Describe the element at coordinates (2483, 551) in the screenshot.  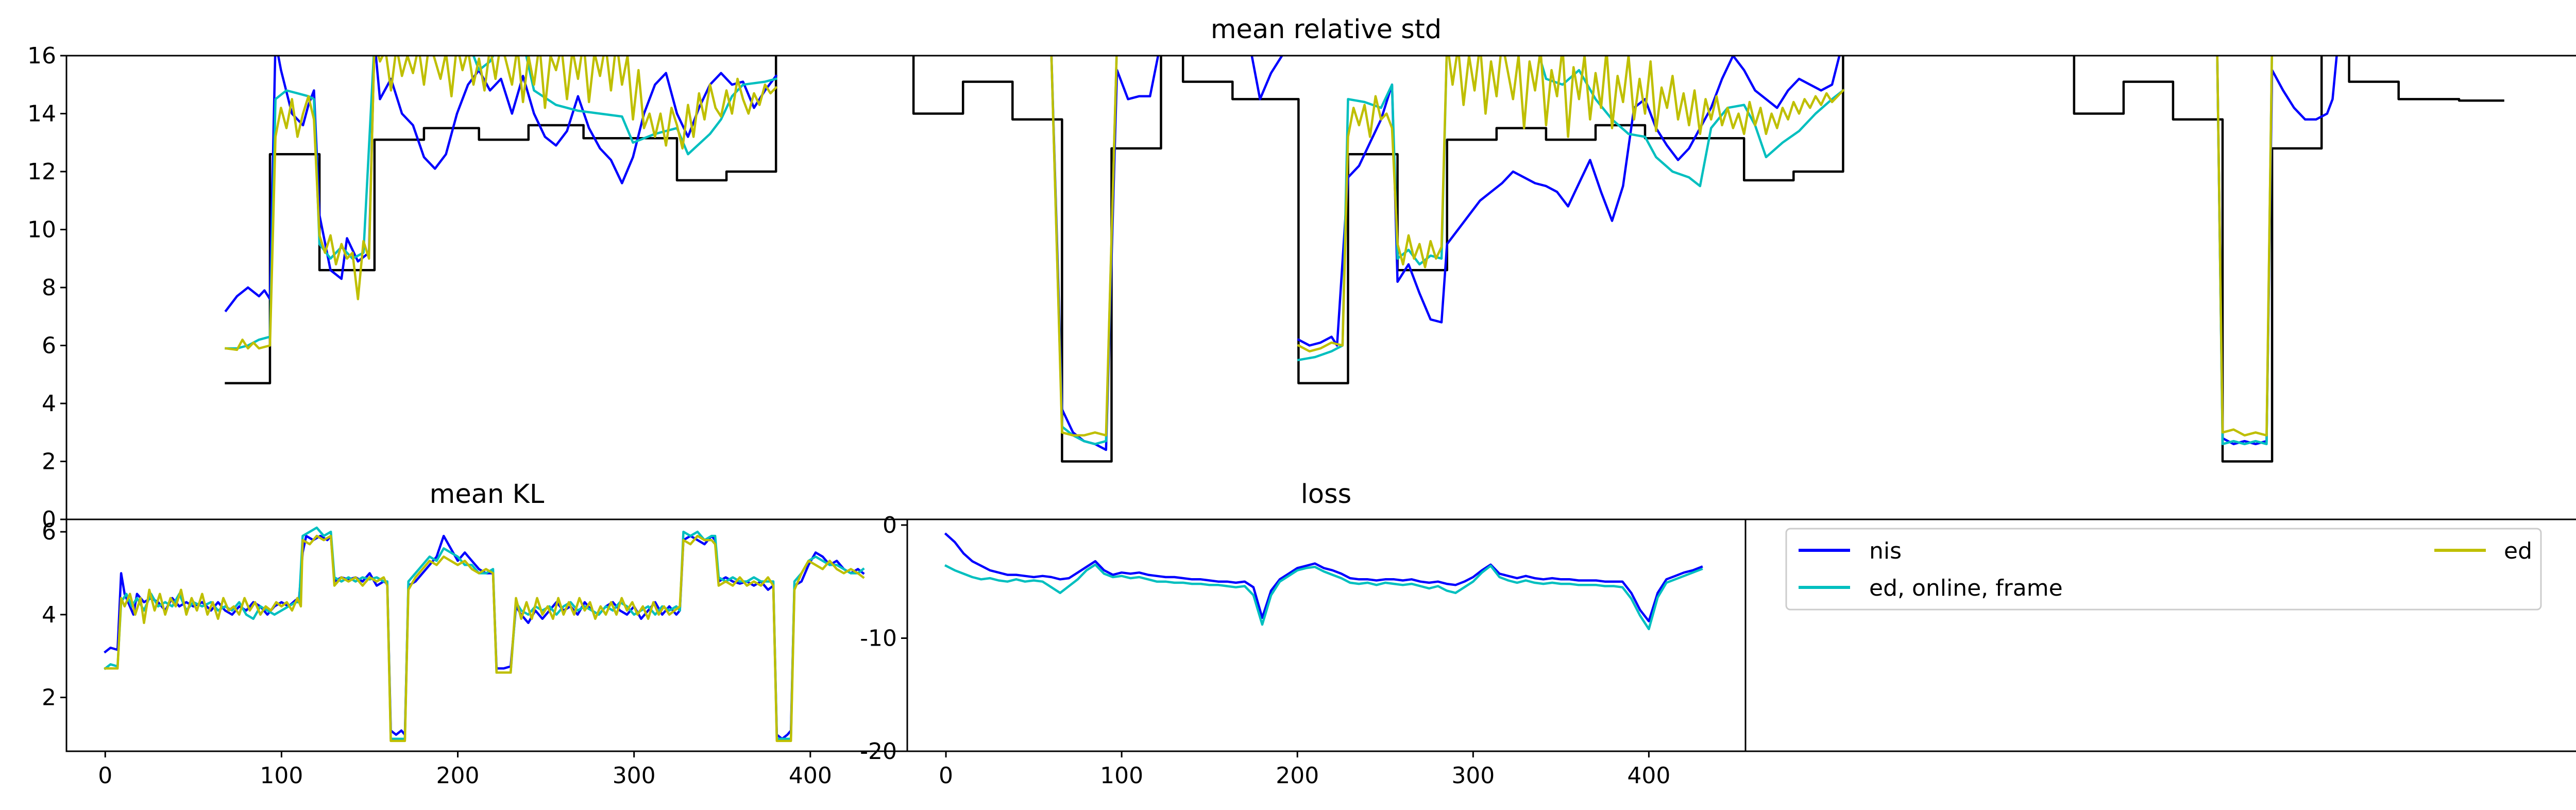
I see `legend-entry-ed: ed` at that location.